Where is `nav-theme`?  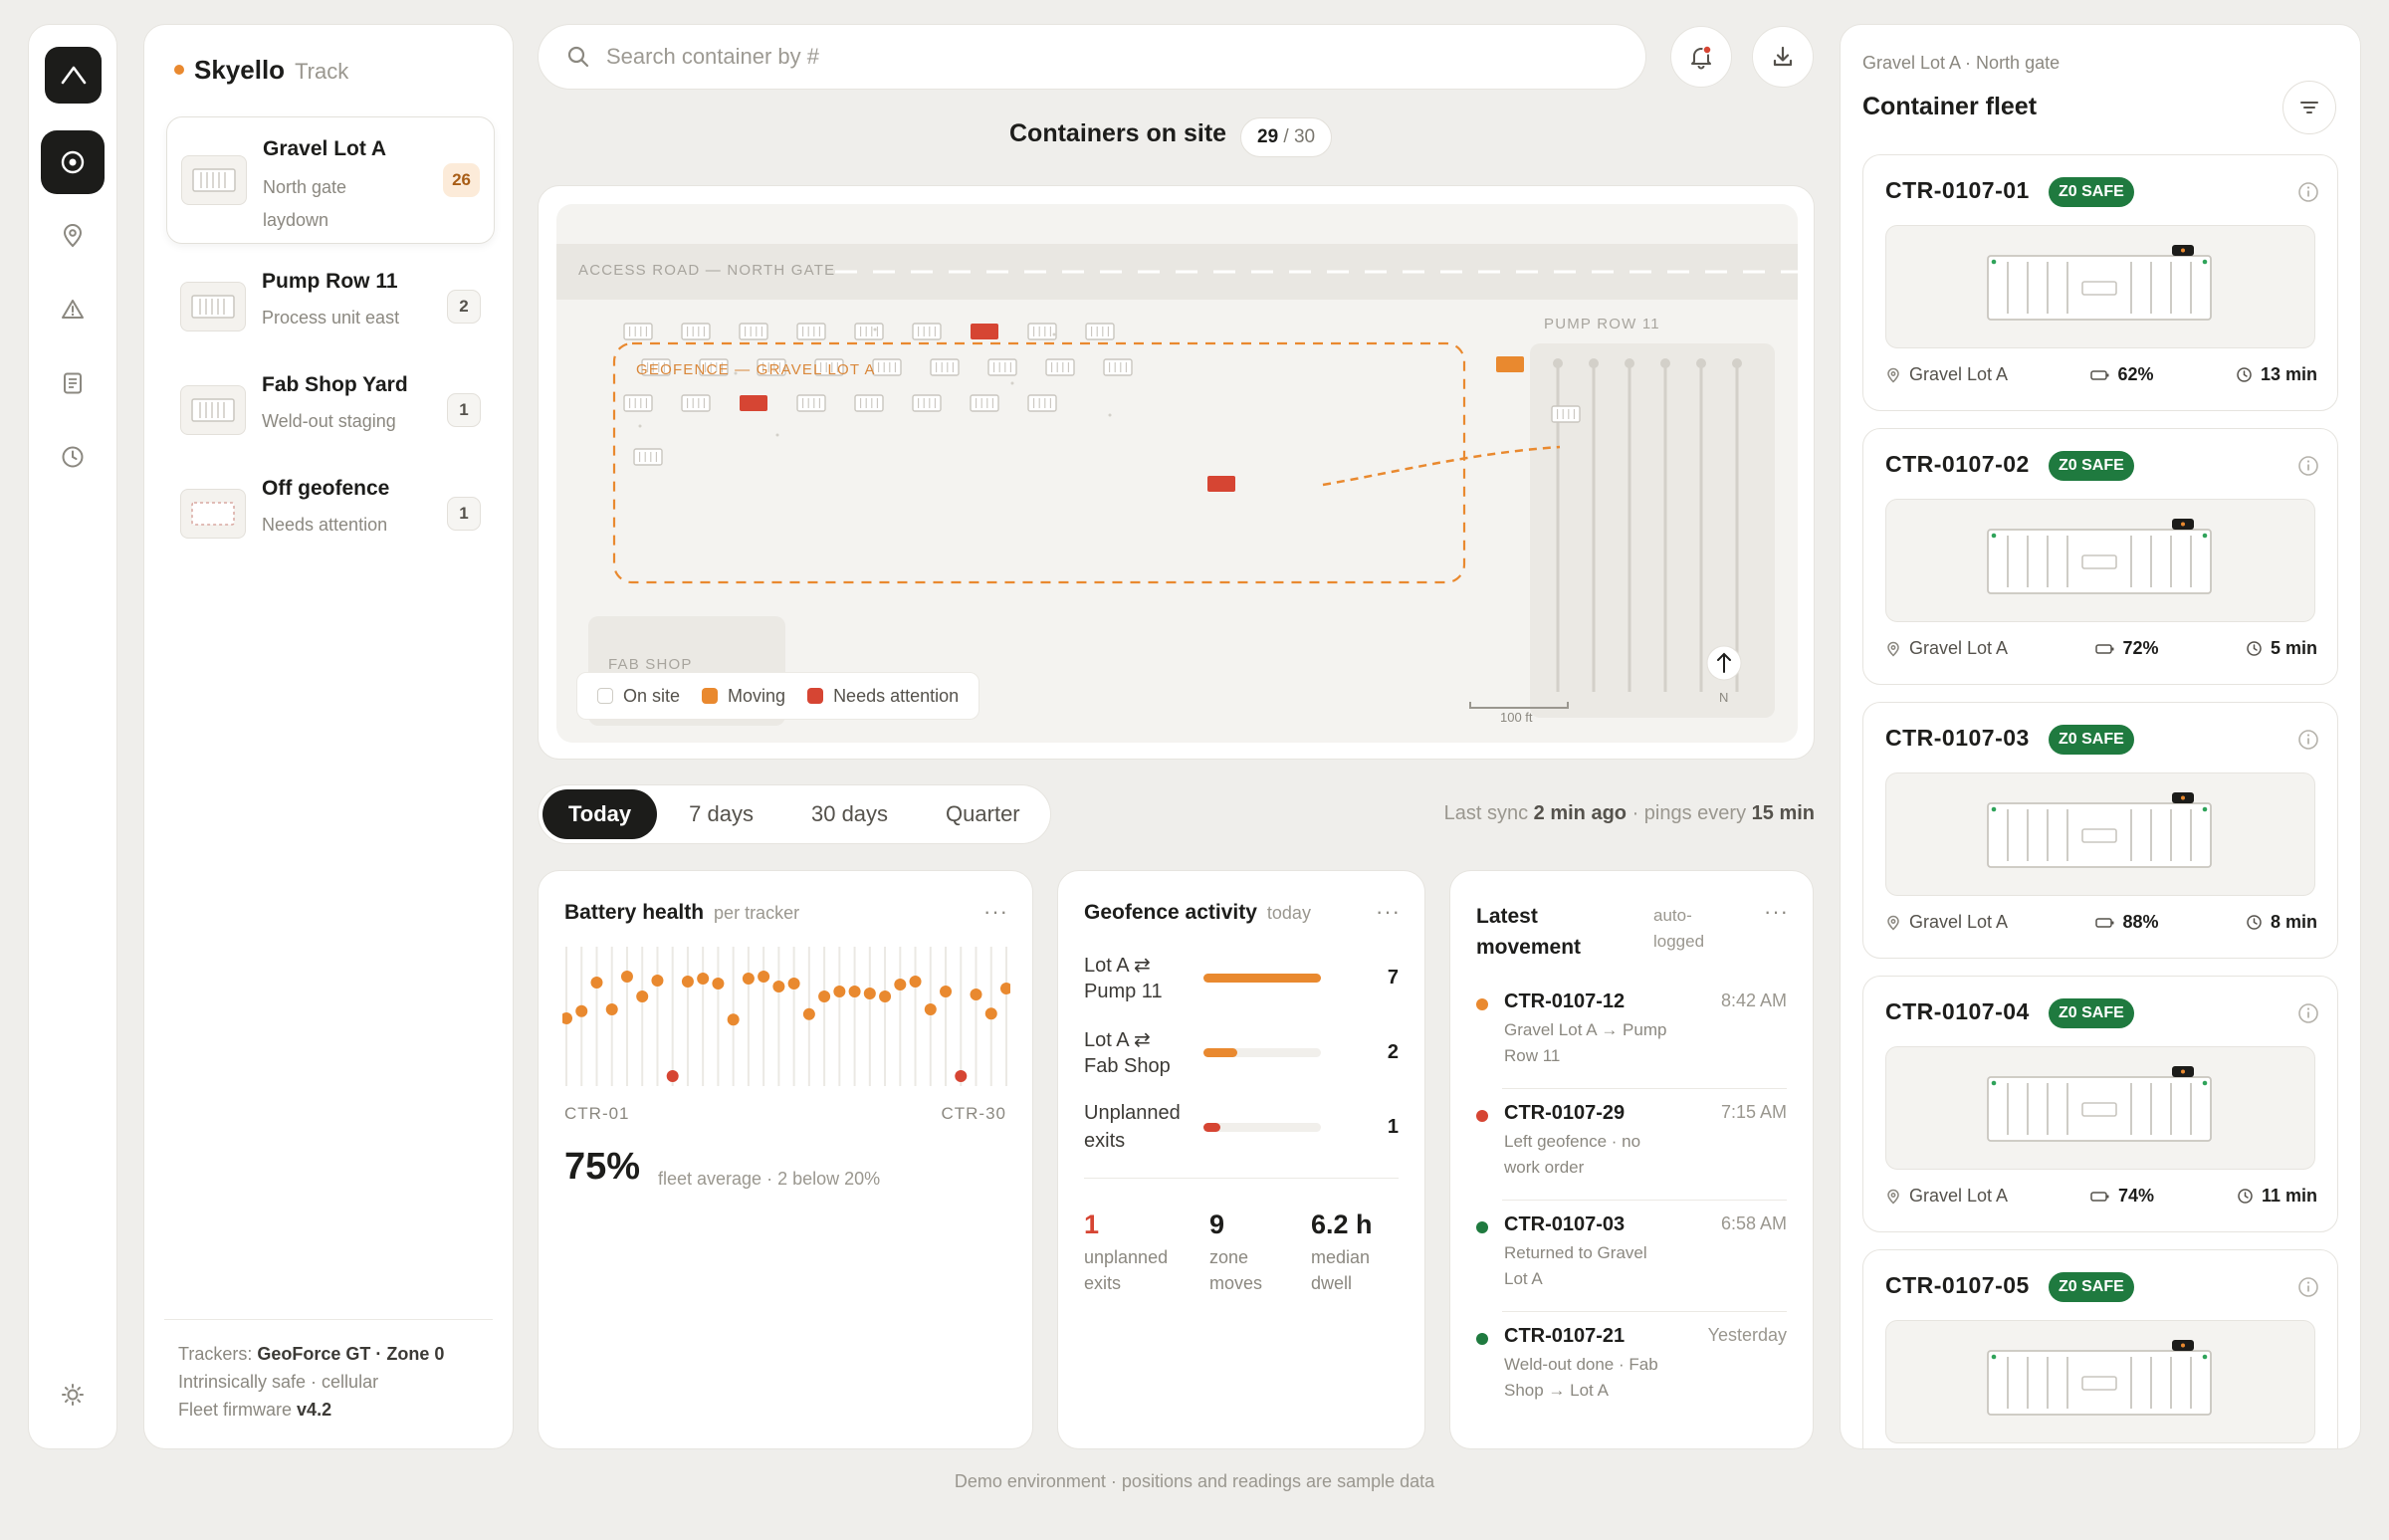 nav-theme is located at coordinates (73, 1395).